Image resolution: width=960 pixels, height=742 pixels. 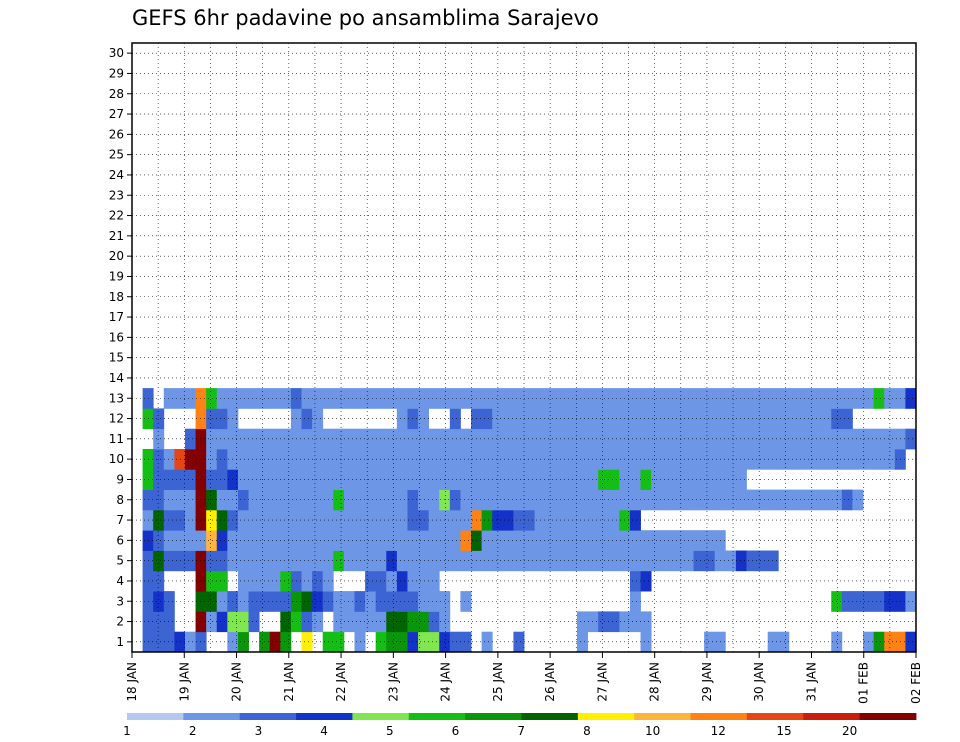 I want to click on colorbar-label: 10, so click(x=652, y=731).